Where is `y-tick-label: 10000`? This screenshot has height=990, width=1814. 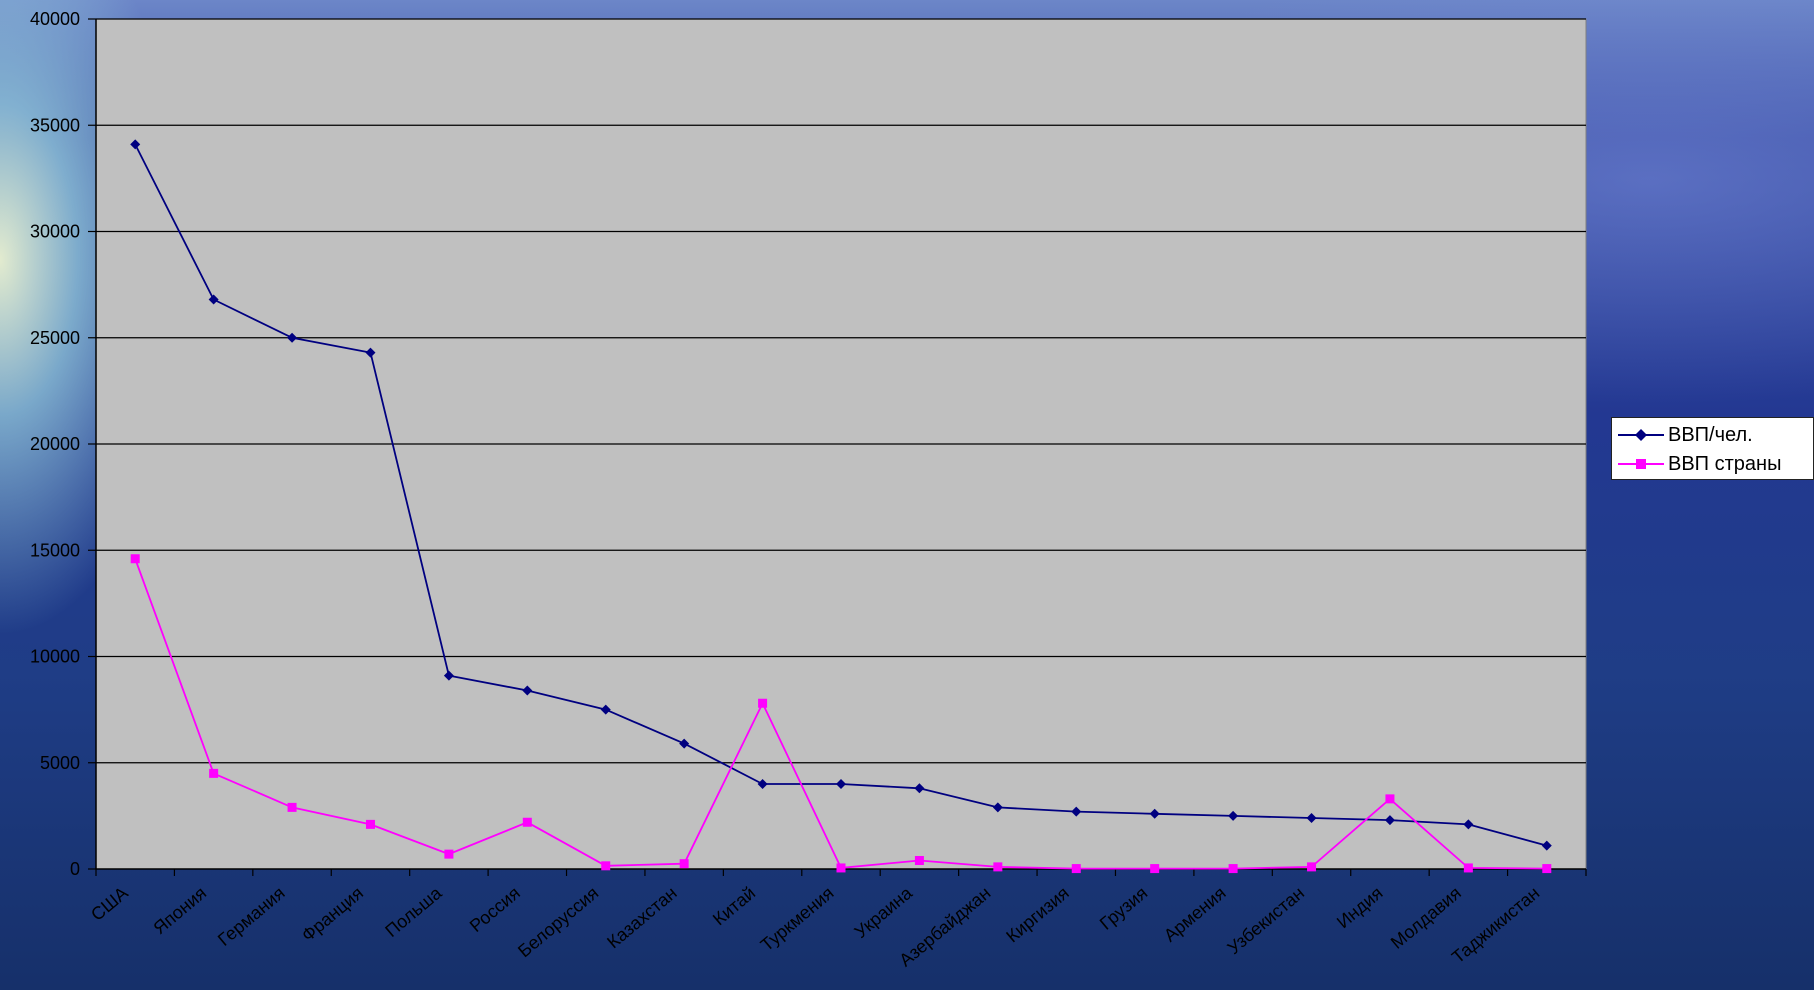
y-tick-label: 10000 is located at coordinates (55, 657).